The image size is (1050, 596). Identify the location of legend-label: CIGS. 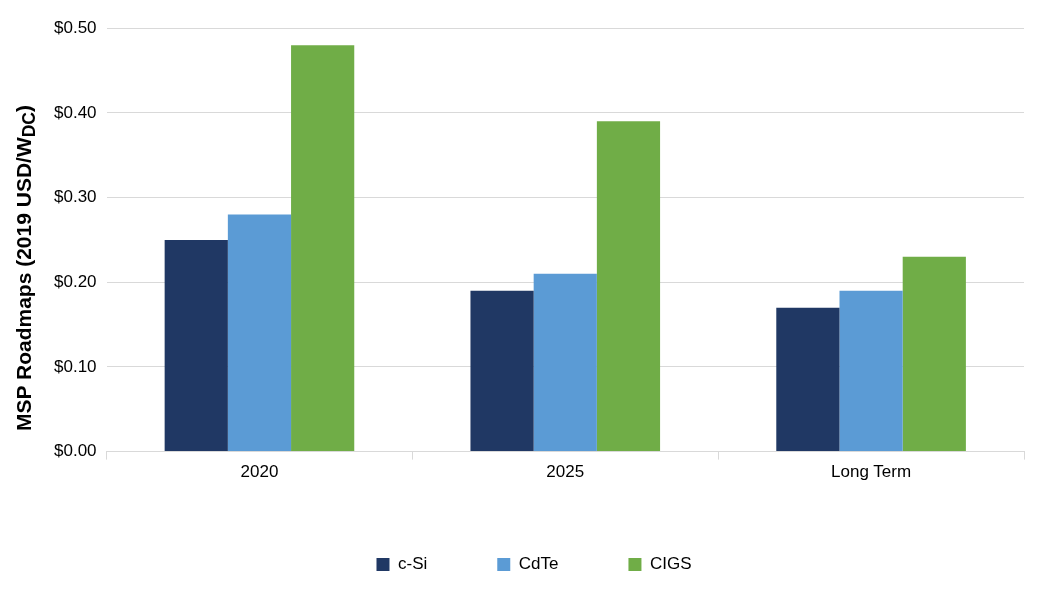
(670, 564).